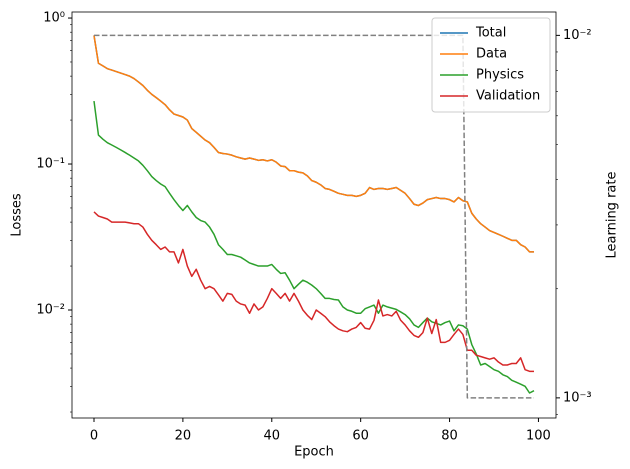  What do you see at coordinates (360, 436) in the screenshot?
I see `x-tick-label: 60` at bounding box center [360, 436].